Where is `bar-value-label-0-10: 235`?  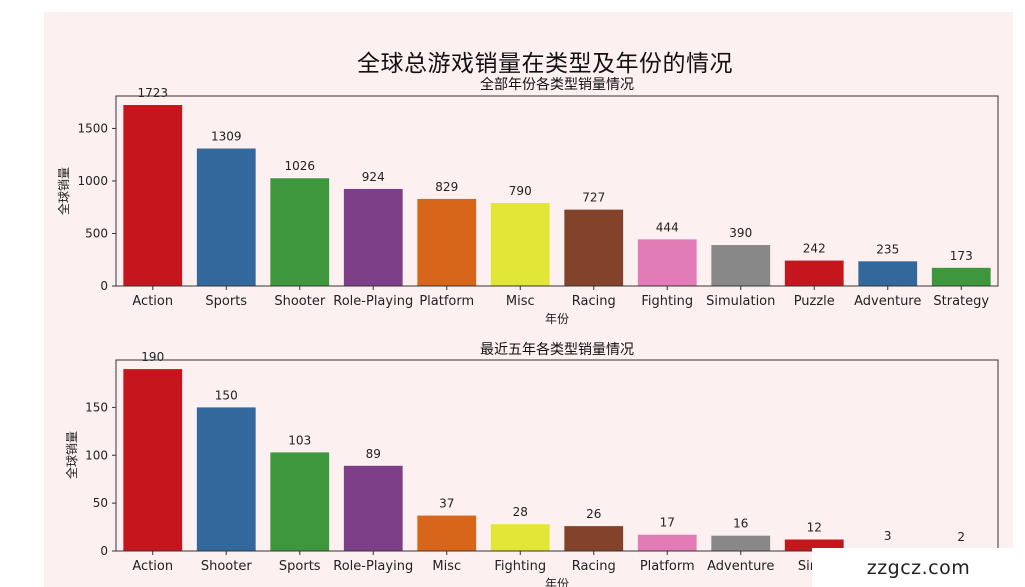
bar-value-label-0-10: 235 is located at coordinates (887, 249).